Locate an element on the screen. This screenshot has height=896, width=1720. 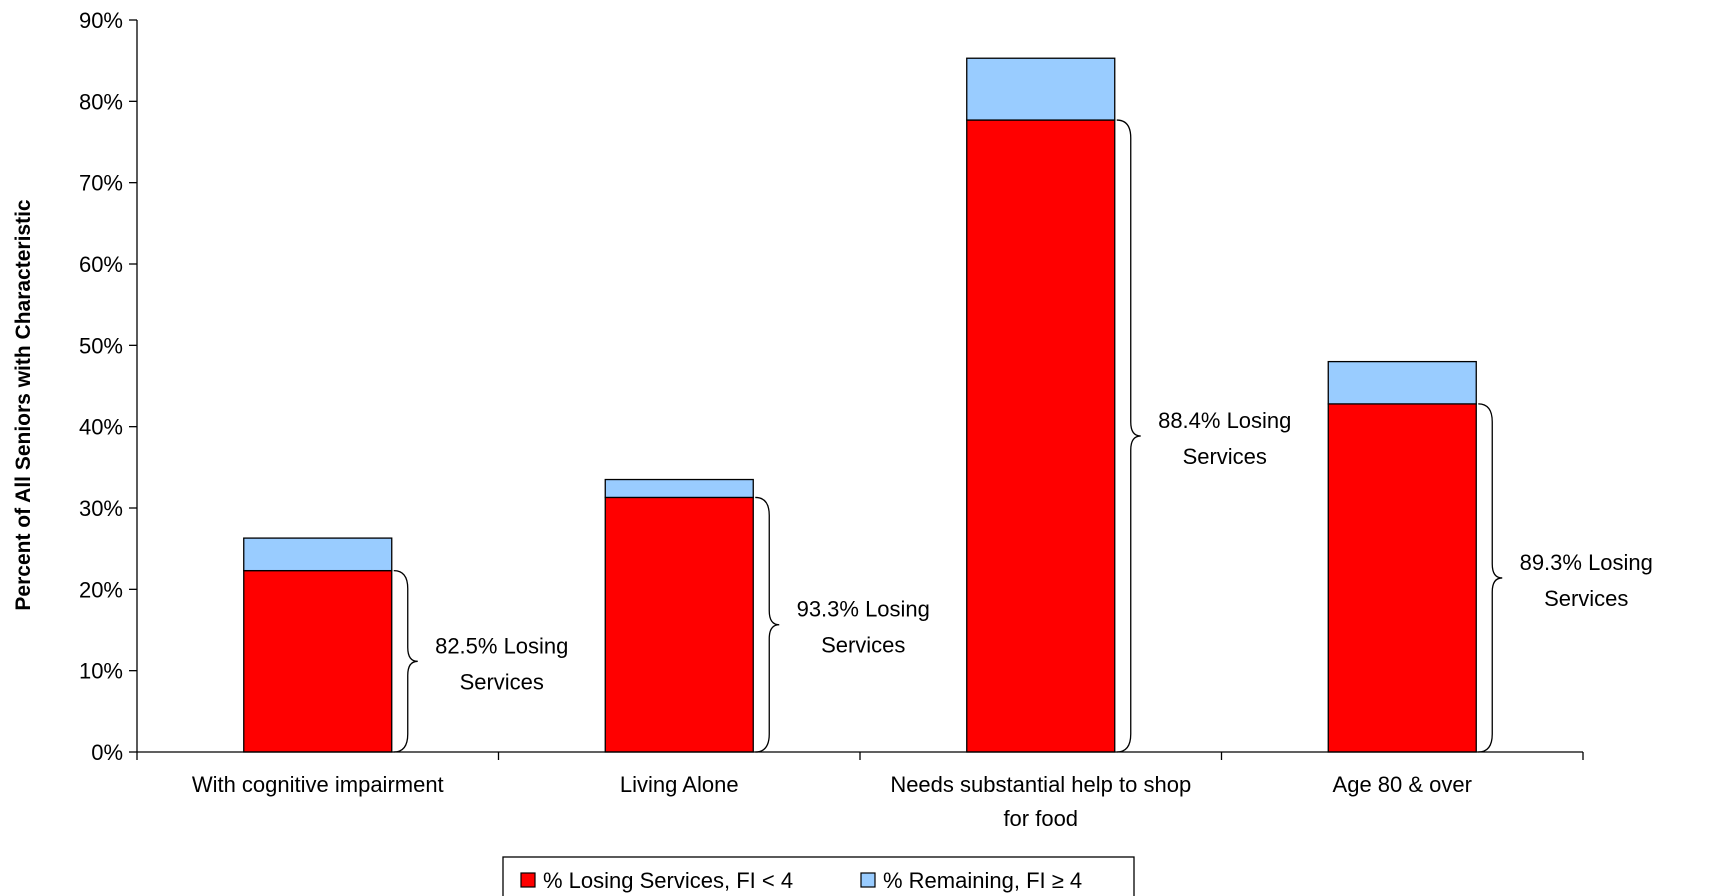
legend-label: % Losing Services, FI < 4 is located at coordinates (668, 880).